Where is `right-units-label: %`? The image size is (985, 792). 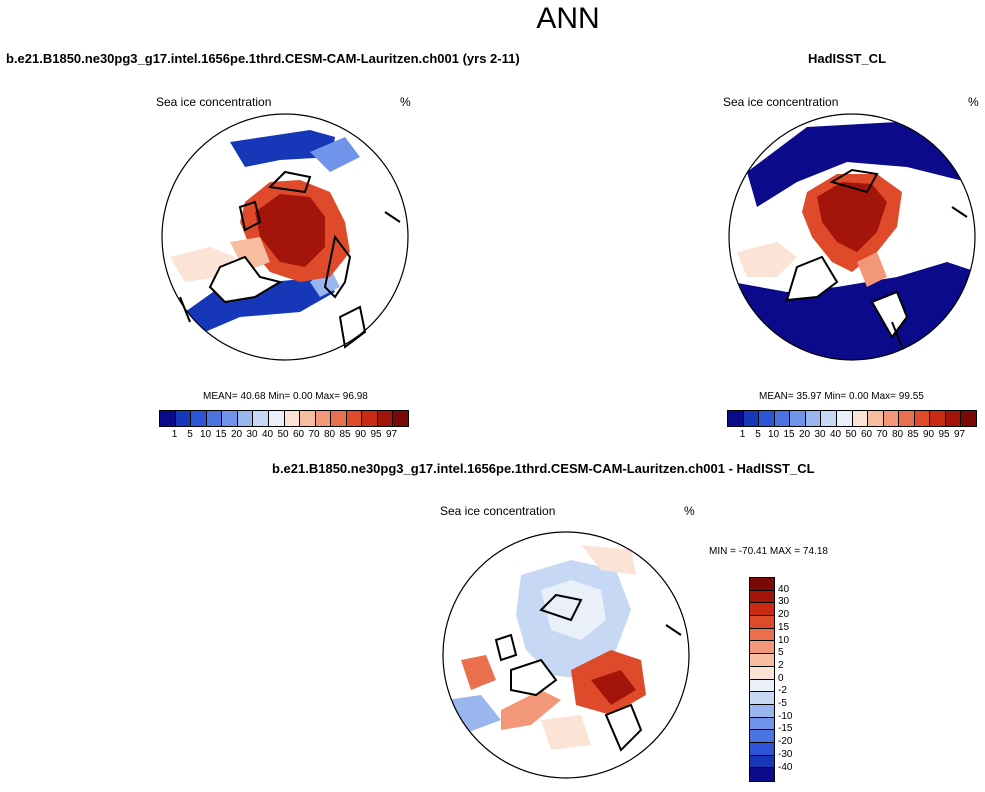
right-units-label: % is located at coordinates (973, 102).